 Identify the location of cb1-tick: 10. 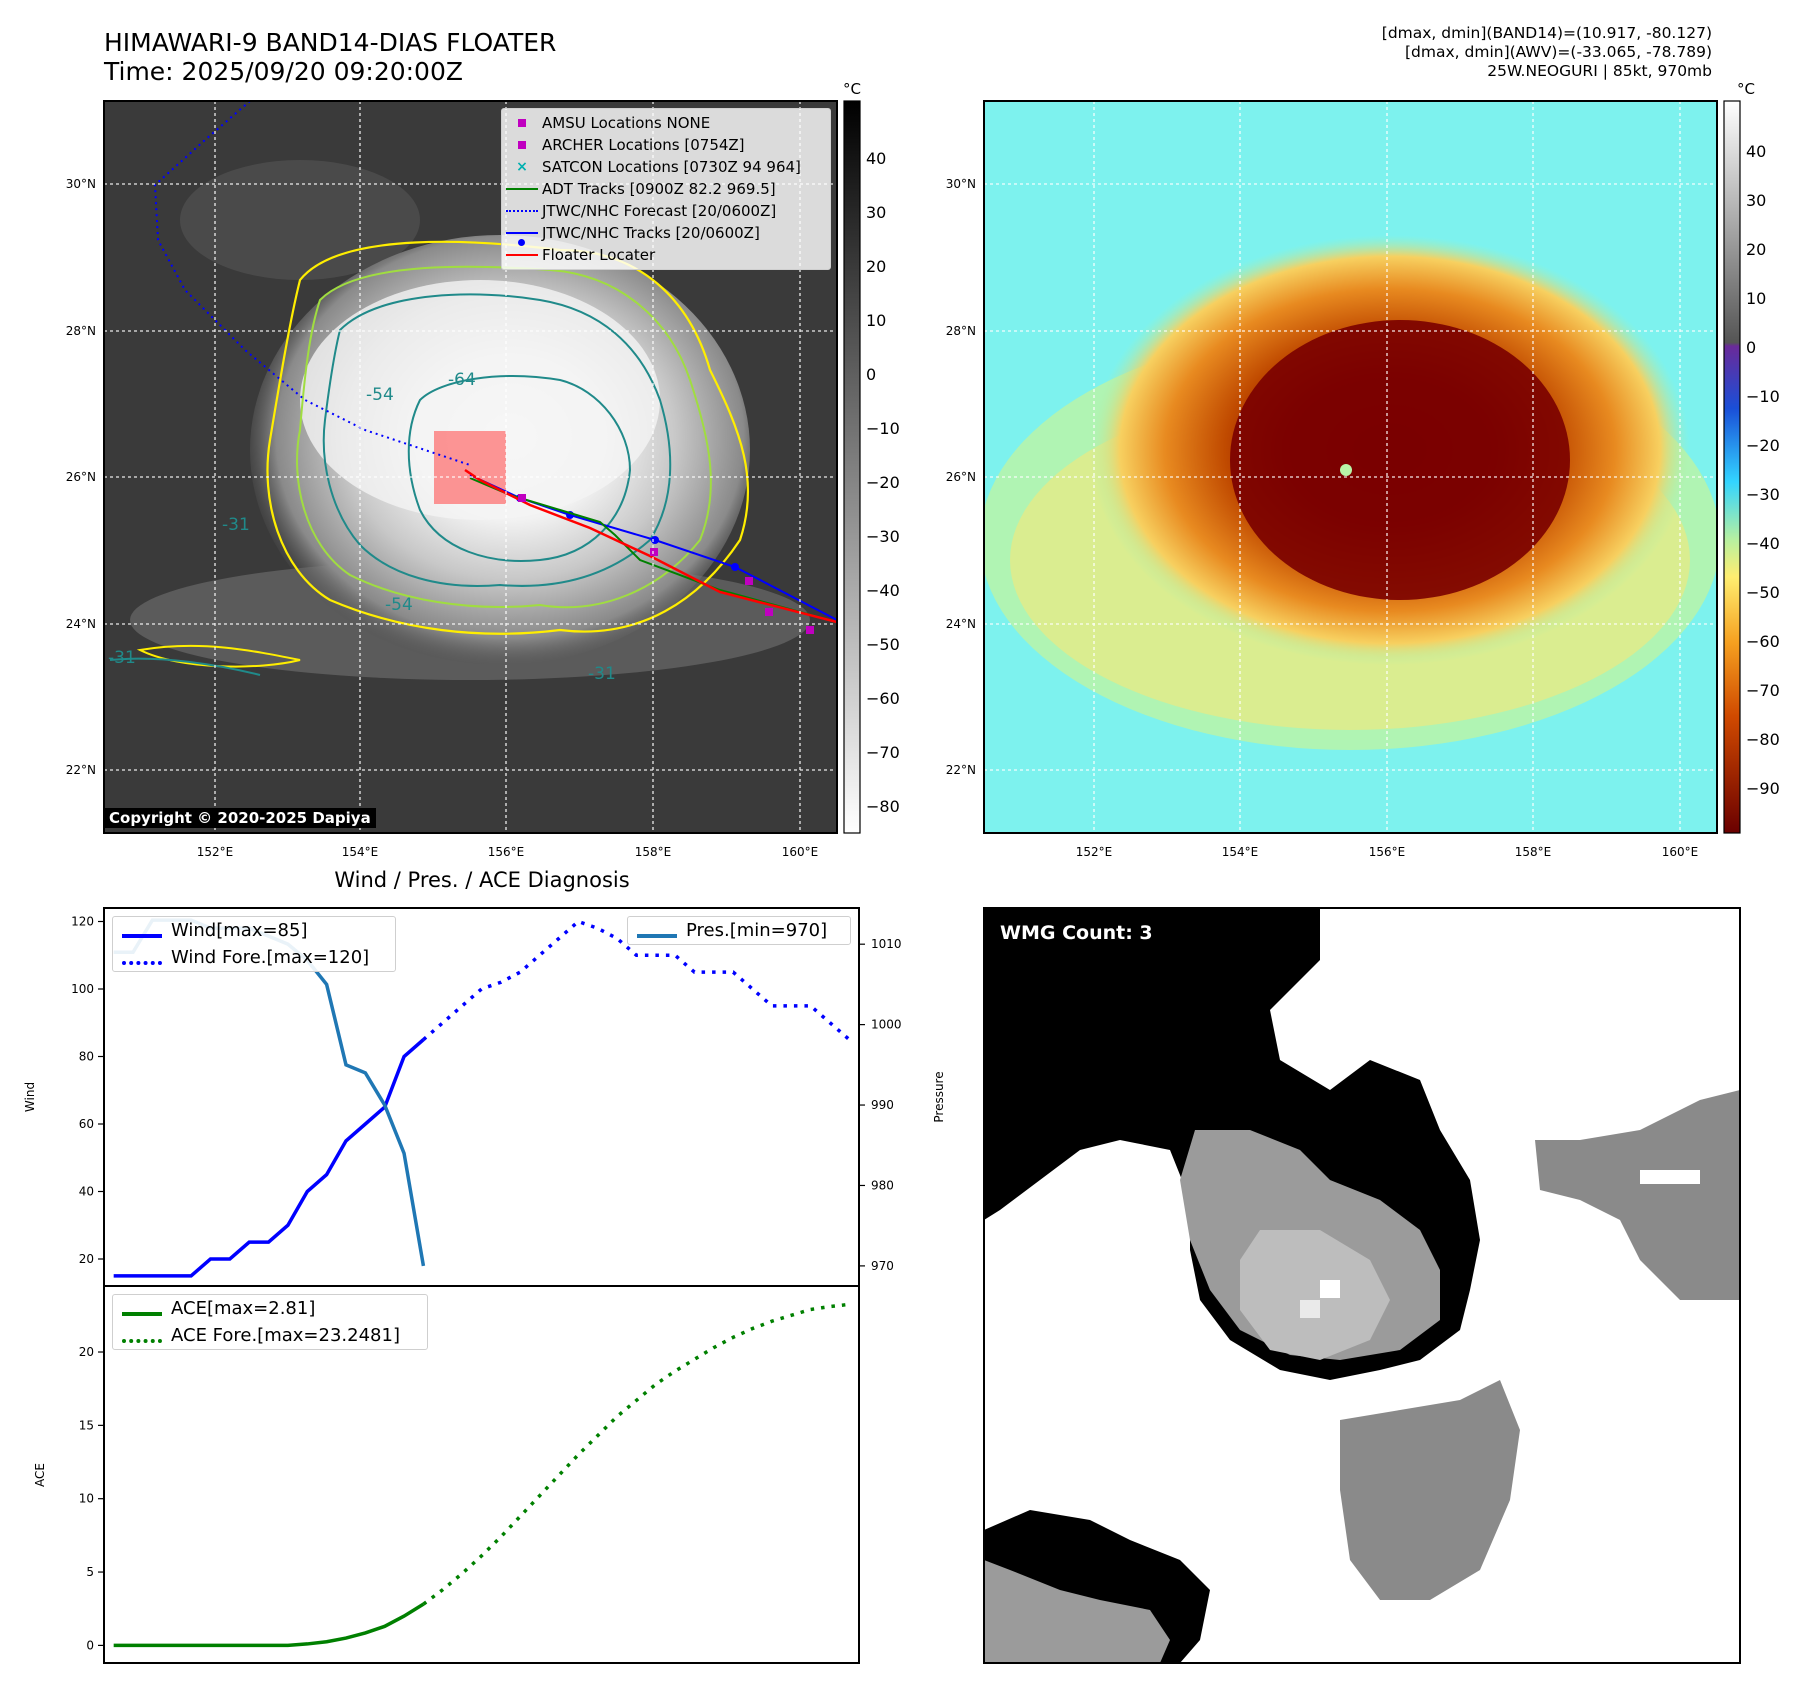
(876, 320).